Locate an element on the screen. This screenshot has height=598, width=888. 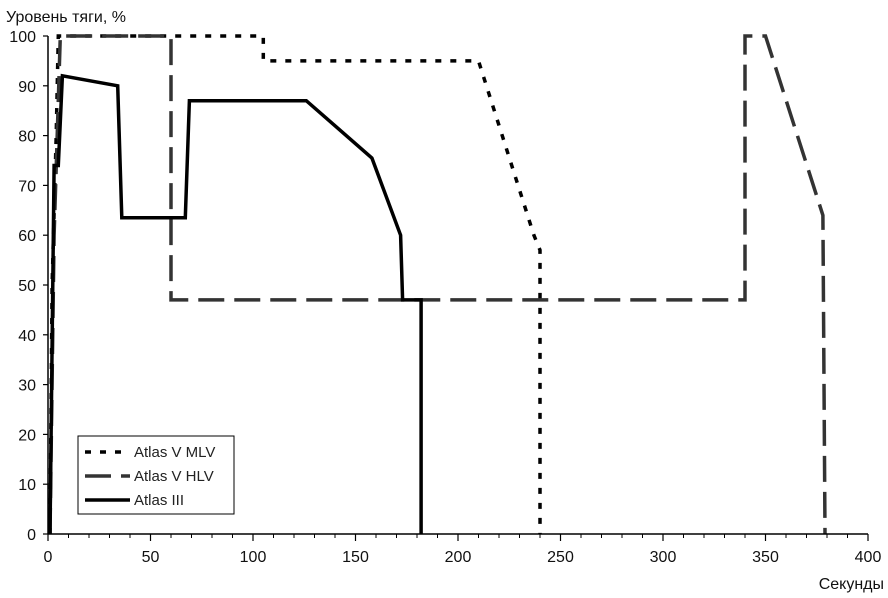
x-tick-label: 400 is located at coordinates (868, 557).